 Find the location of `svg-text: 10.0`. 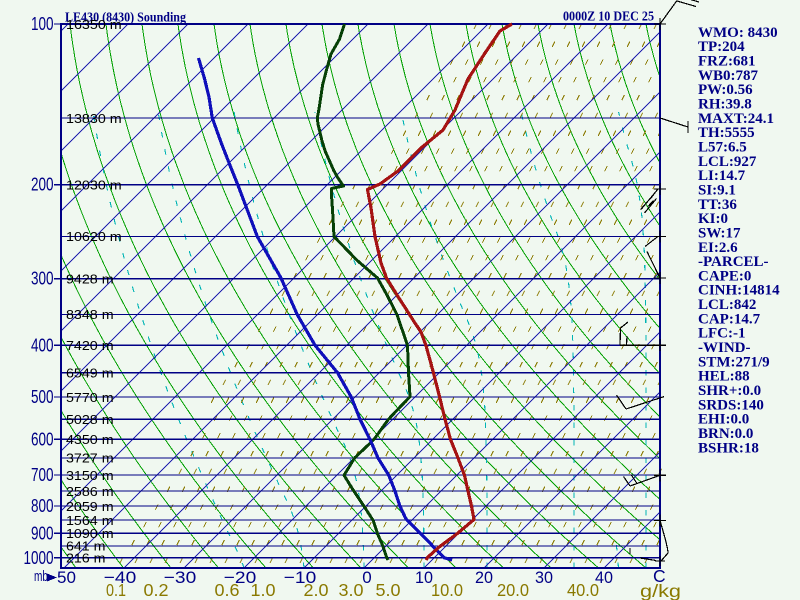

svg-text: 10.0 is located at coordinates (447, 590).